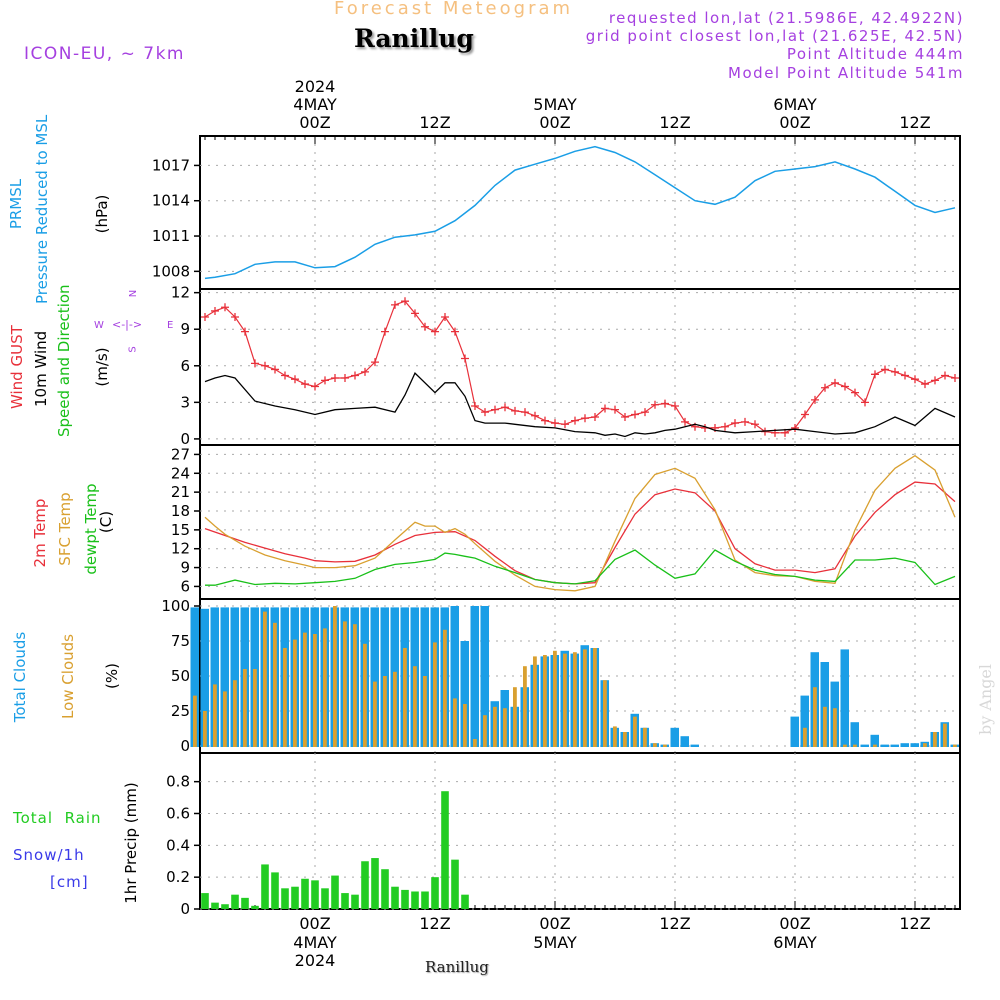 The image size is (1000, 1000). Describe the element at coordinates (180, 641) in the screenshot. I see `y-tick-label: 75` at that location.